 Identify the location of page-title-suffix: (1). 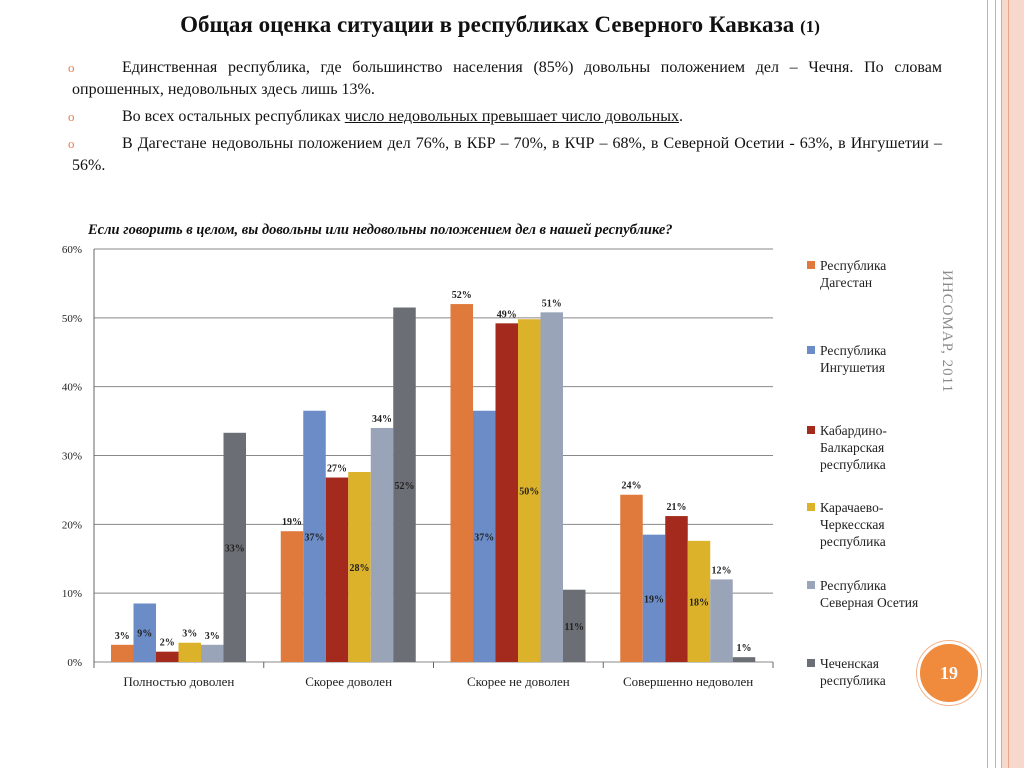
(810, 26).